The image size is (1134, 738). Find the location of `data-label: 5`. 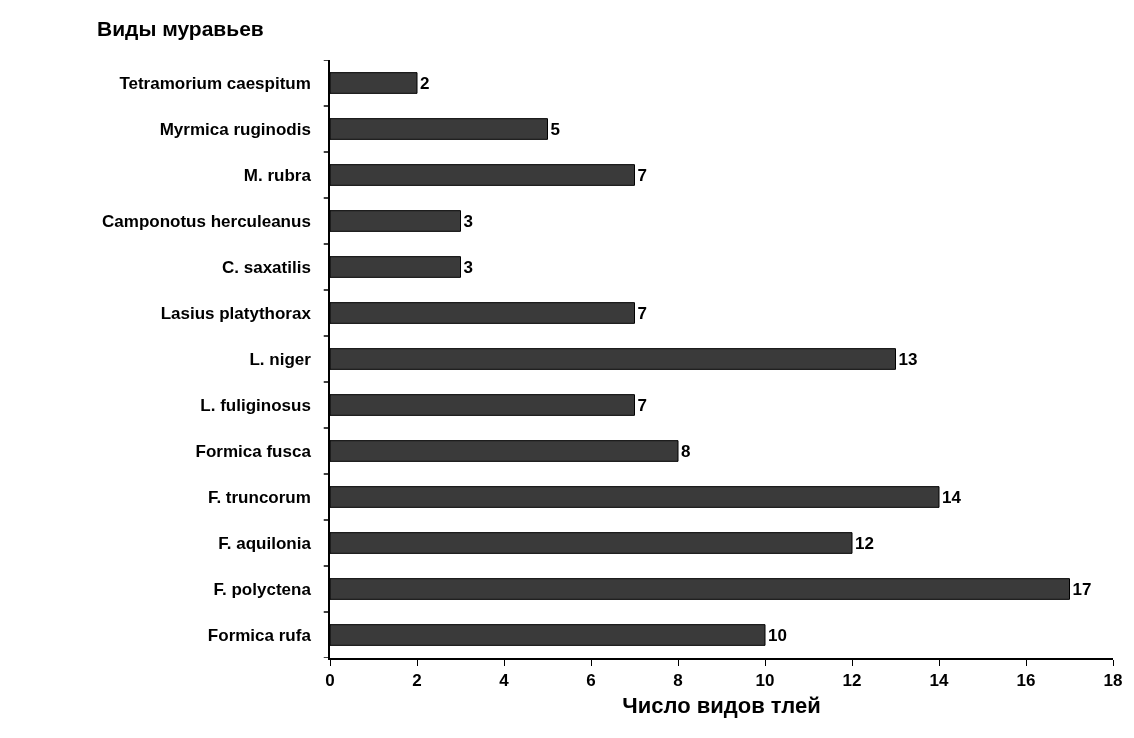

data-label: 5 is located at coordinates (555, 129).